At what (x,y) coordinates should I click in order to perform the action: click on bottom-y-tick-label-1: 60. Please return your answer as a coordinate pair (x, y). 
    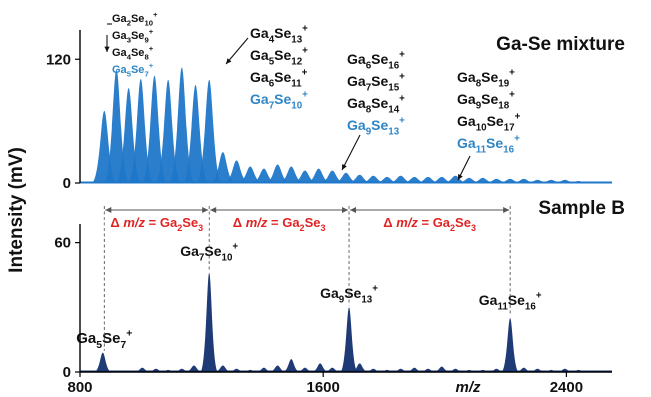
    Looking at the image, I should click on (62, 243).